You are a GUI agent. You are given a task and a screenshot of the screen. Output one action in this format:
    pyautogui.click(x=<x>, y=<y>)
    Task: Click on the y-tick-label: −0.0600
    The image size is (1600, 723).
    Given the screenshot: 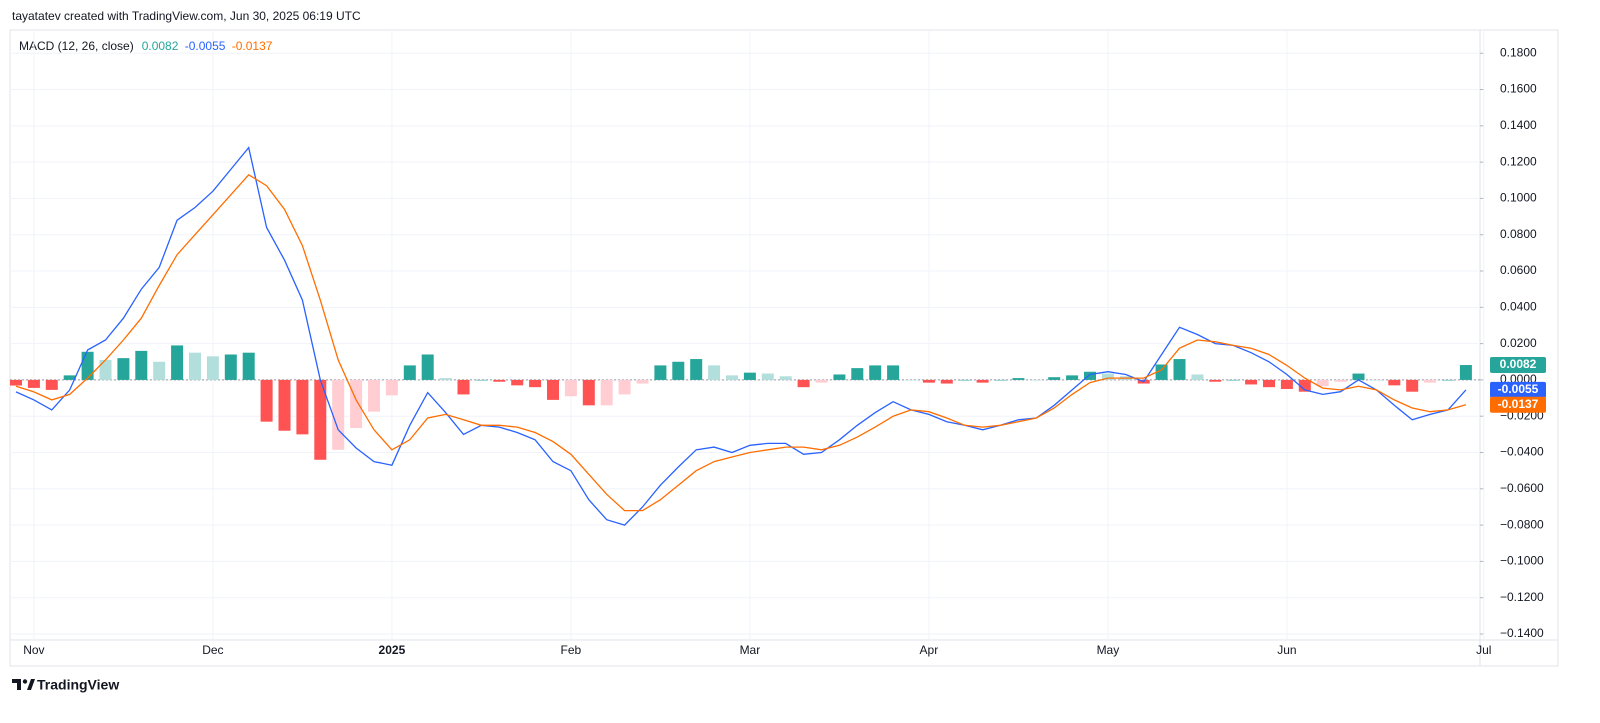 What is the action you would take?
    pyautogui.click(x=1522, y=488)
    